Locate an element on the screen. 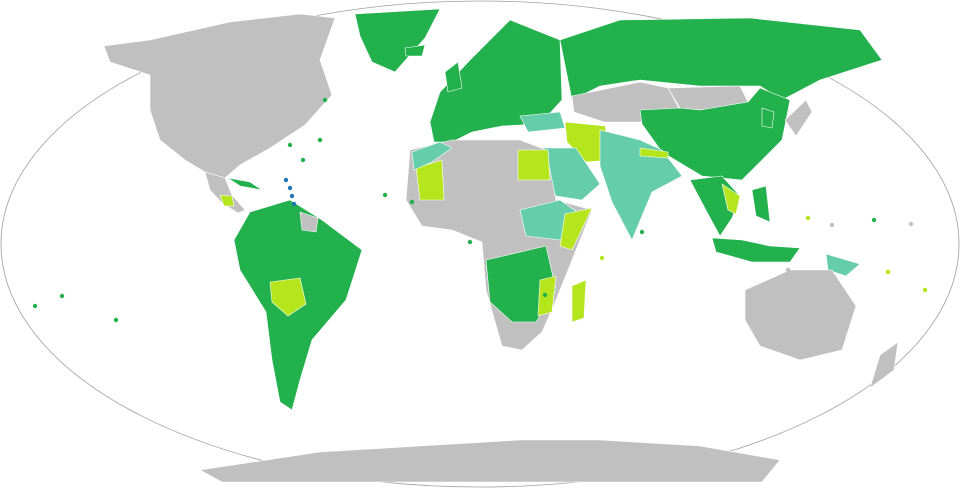  region-antarctica is located at coordinates (490, 461).